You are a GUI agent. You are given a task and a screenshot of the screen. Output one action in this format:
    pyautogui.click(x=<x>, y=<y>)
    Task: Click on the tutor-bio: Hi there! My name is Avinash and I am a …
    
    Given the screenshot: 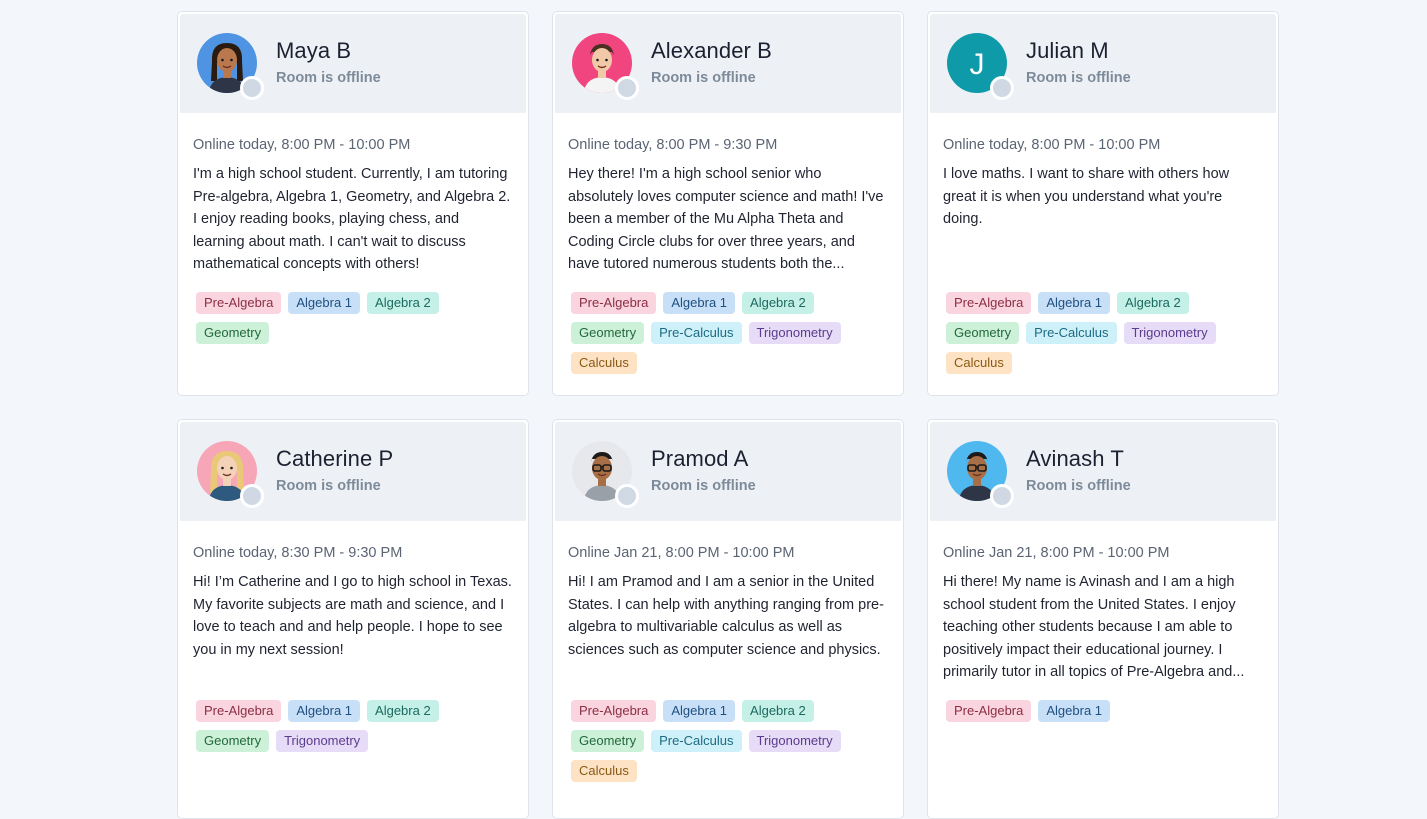 What is the action you would take?
    pyautogui.click(x=1094, y=627)
    